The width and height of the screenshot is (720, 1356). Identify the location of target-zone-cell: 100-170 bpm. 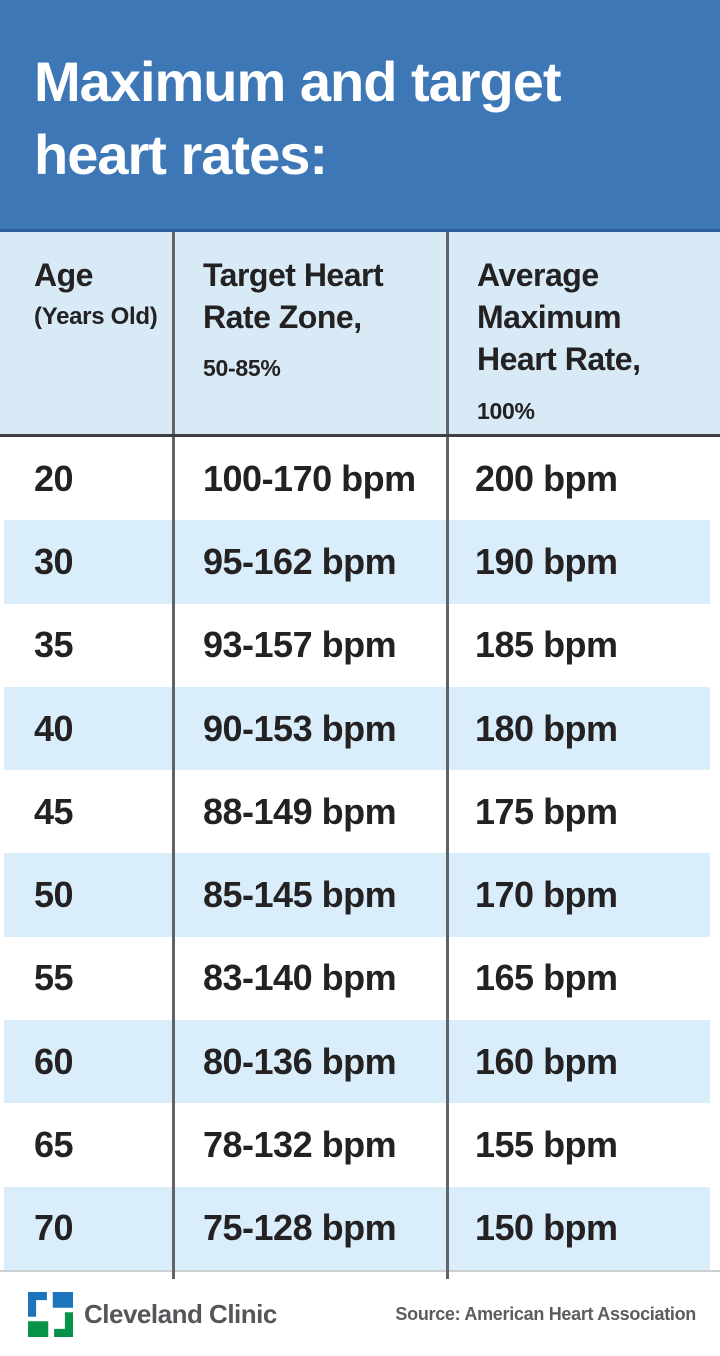
(309, 479).